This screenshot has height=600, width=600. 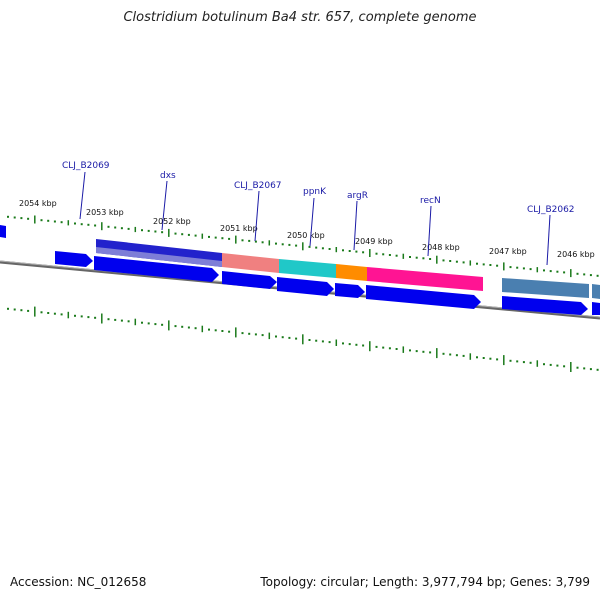 I want to click on leader-ppnk, so click(x=312, y=222).